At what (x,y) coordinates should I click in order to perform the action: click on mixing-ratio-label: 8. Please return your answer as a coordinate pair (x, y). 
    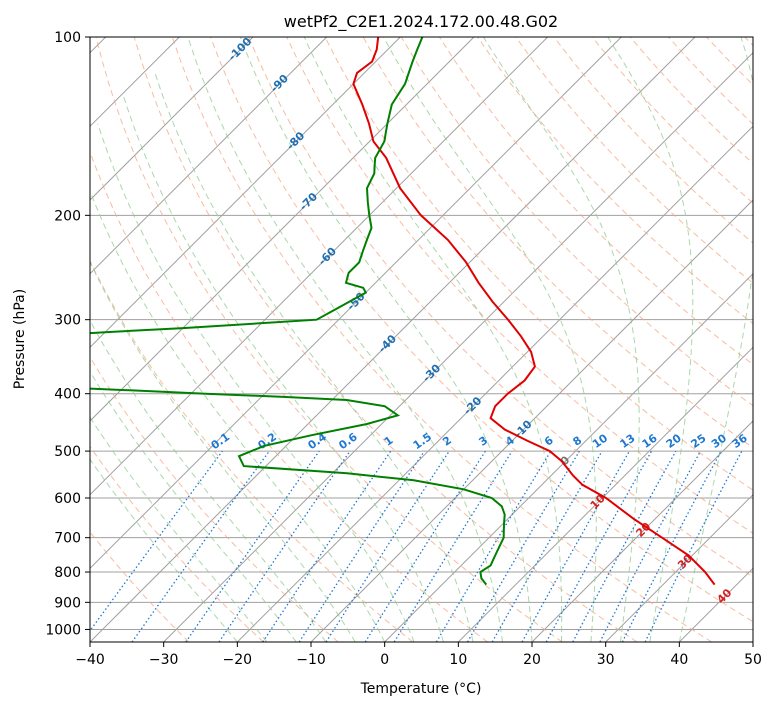
    Looking at the image, I should click on (578, 441).